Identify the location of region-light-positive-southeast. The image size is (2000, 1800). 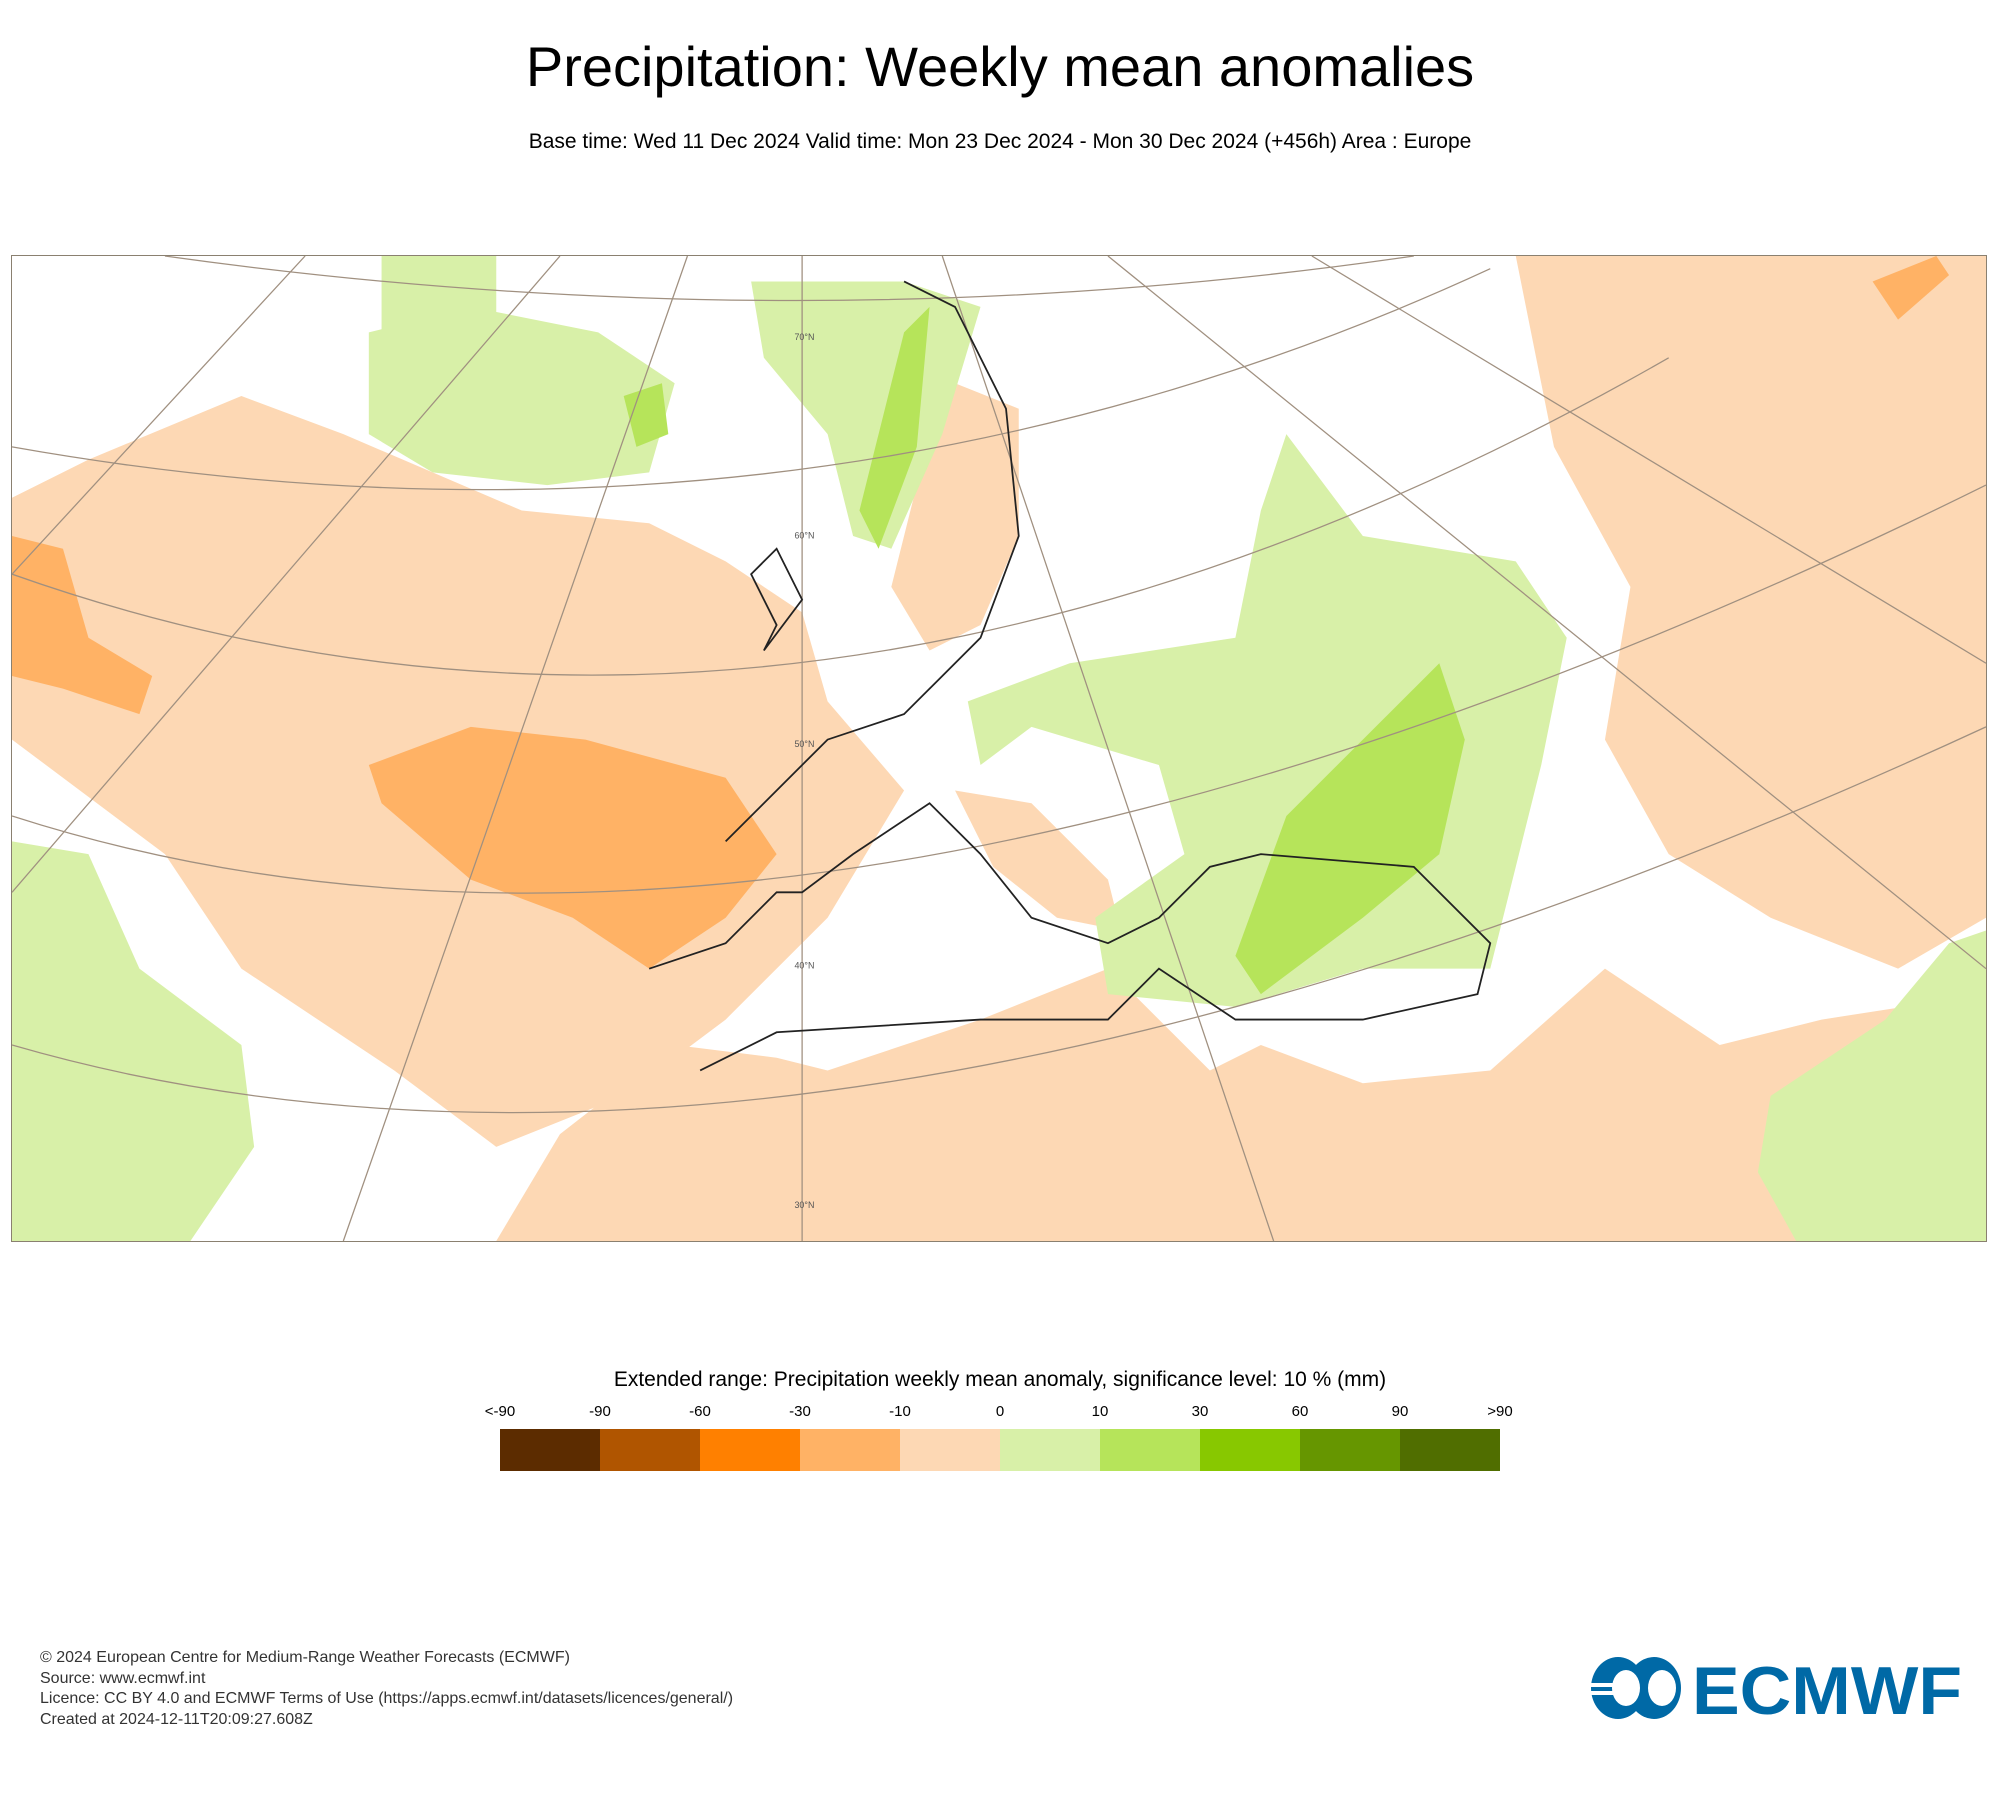
(1871, 1085).